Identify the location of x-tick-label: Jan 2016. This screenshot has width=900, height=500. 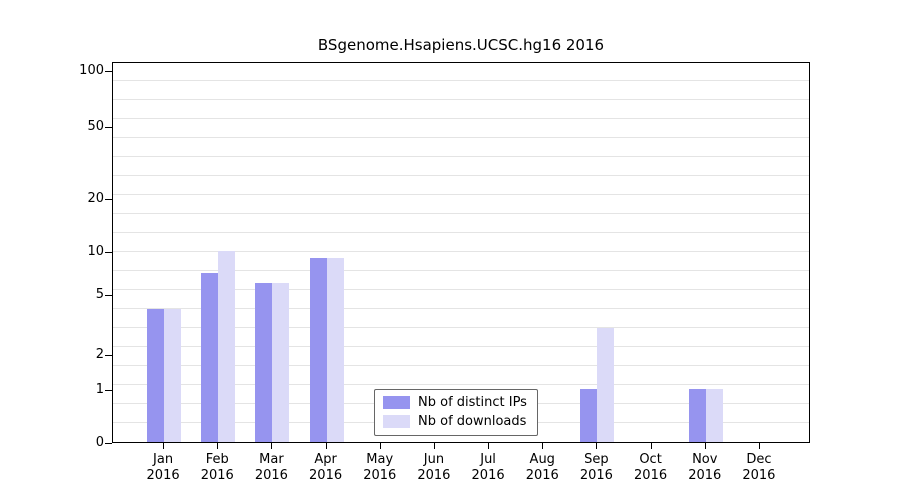
(163, 467).